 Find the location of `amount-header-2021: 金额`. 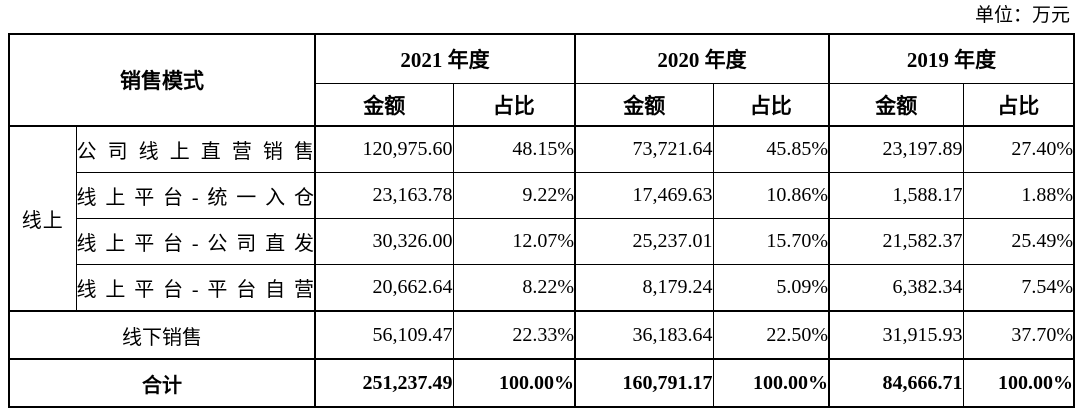

amount-header-2021: 金额 is located at coordinates (384, 105).